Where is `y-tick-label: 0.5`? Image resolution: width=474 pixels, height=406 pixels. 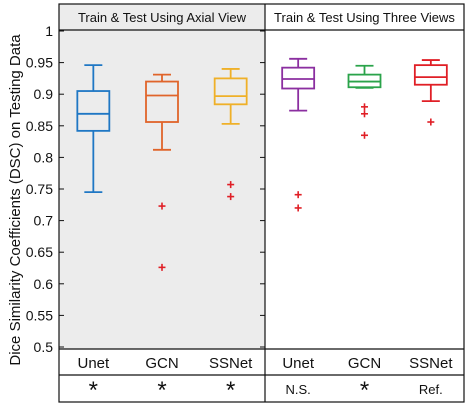 y-tick-label: 0.5 is located at coordinates (44, 347).